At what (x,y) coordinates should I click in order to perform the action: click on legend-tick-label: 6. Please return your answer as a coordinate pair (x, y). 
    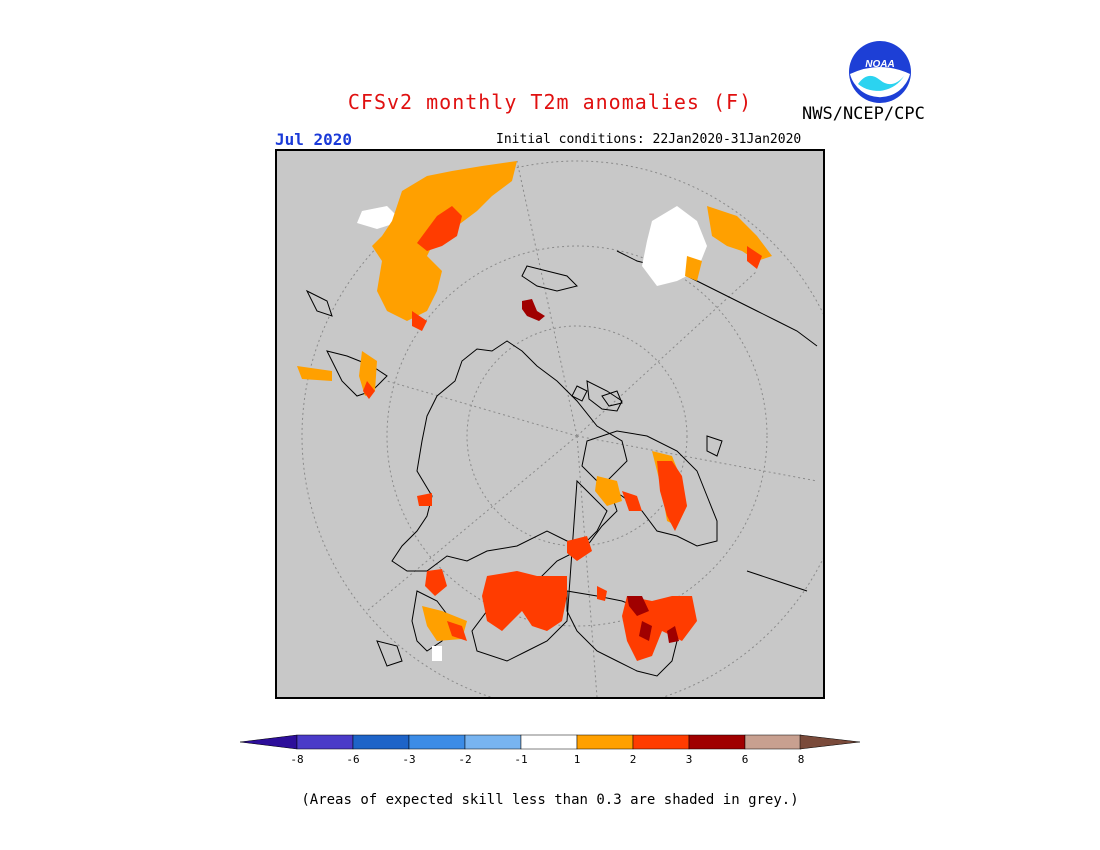
    Looking at the image, I should click on (745, 759).